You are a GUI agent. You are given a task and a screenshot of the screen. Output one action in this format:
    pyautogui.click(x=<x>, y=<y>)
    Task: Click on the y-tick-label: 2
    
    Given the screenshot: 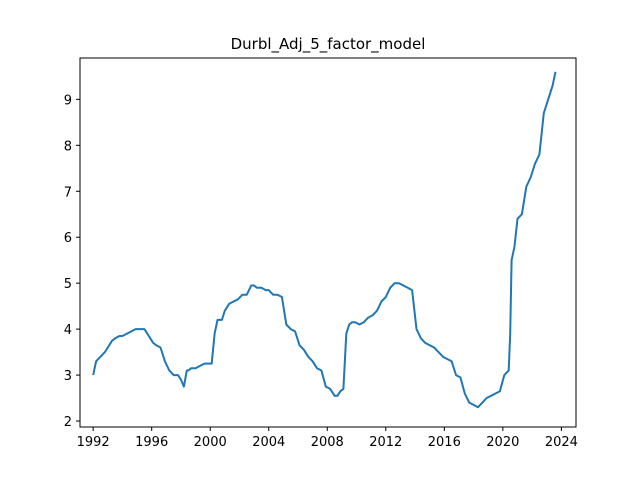 What is the action you would take?
    pyautogui.click(x=68, y=422)
    